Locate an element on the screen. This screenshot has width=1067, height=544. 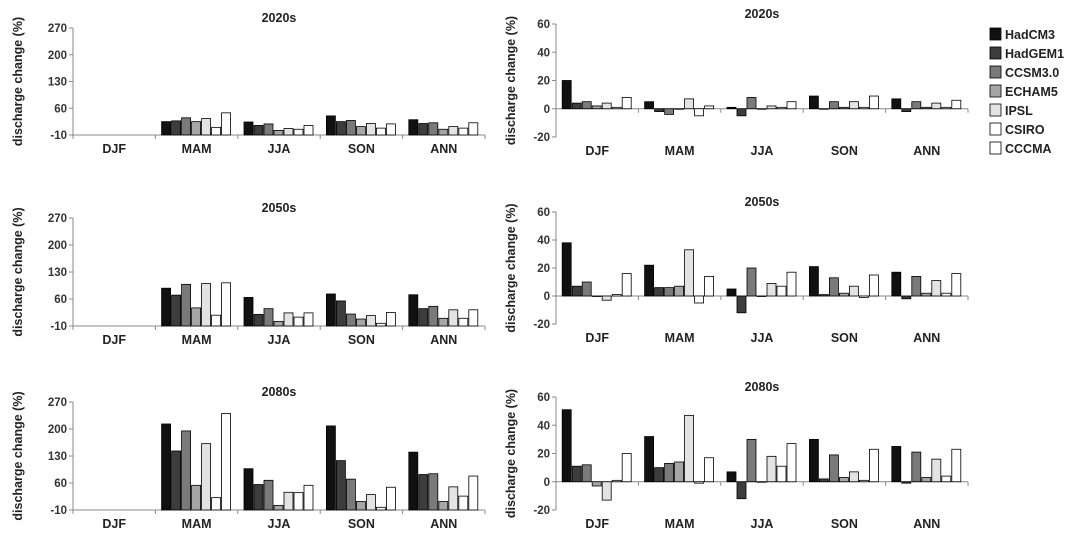
bar-csiro-son is located at coordinates (380, 131).